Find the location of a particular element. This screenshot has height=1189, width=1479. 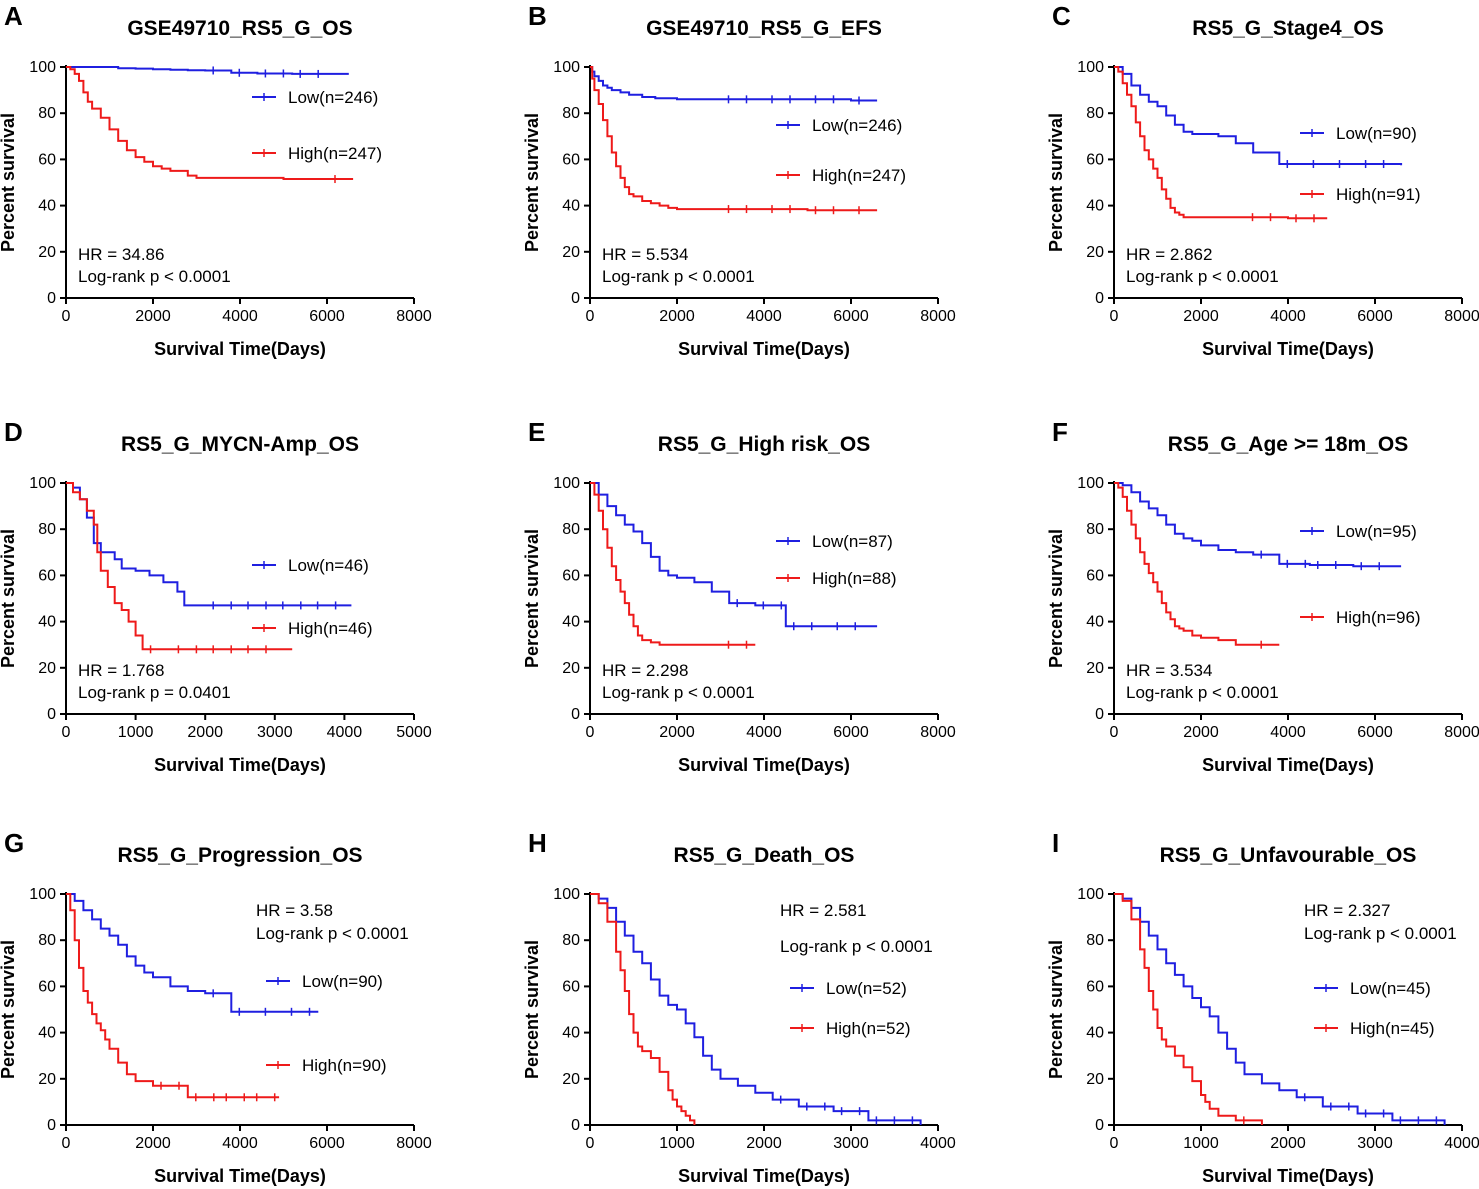

panel-title: RS5_G_High risk_OS is located at coordinates (764, 444).